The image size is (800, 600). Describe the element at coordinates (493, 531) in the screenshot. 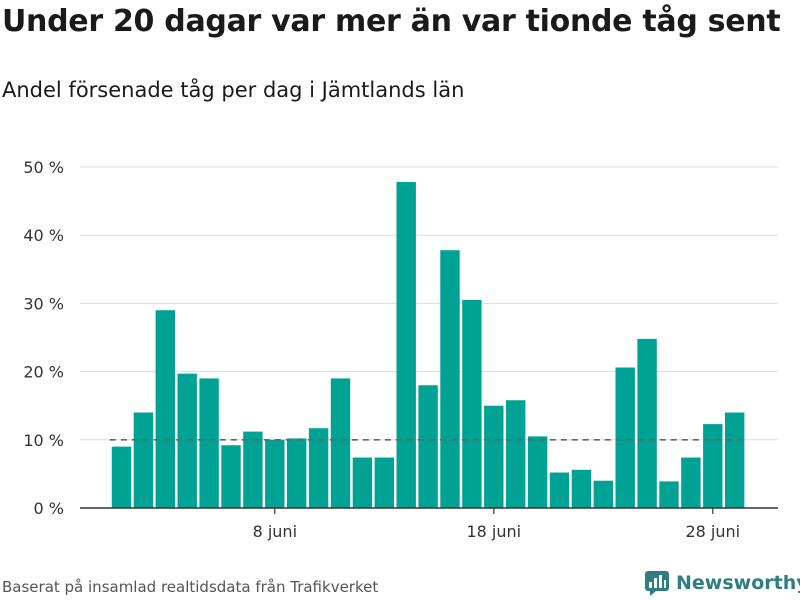

I see `x-tick-label: 18 juni` at that location.